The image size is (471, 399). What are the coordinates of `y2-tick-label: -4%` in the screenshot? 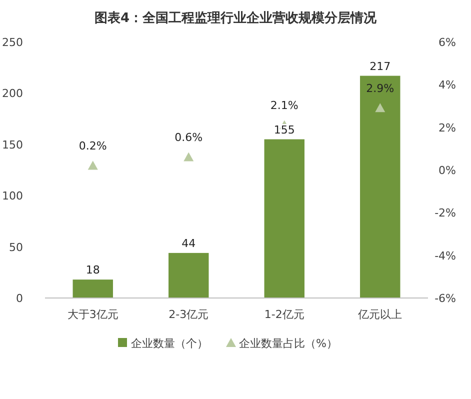 It's located at (445, 255).